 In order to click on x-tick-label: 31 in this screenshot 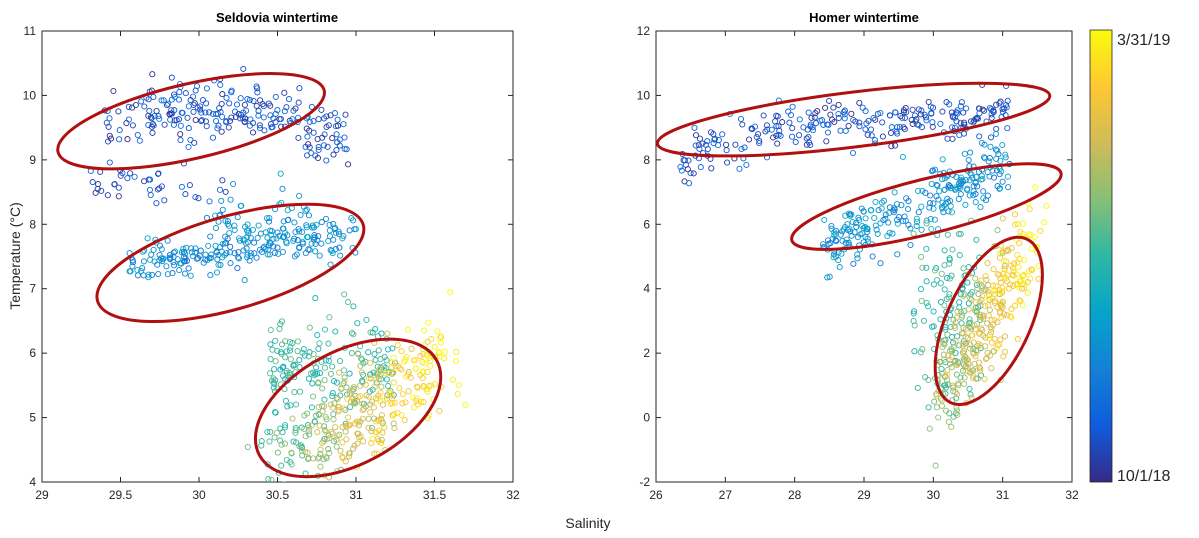, I will do `click(356, 495)`.